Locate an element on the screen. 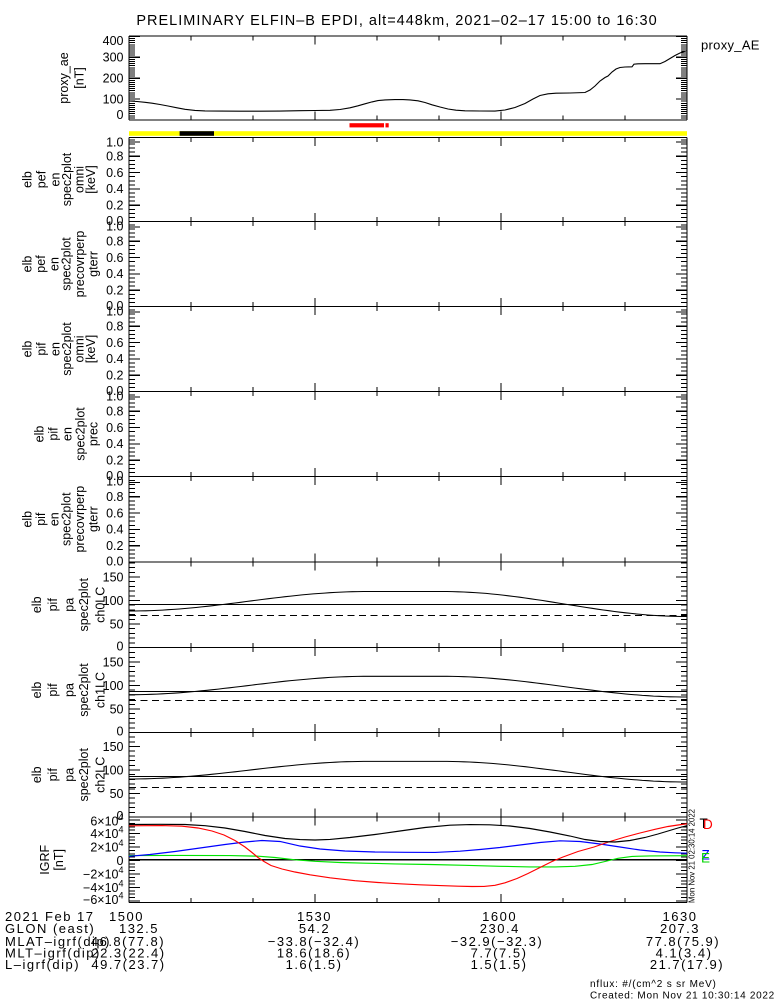 Image resolution: width=775 pixels, height=1005 pixels. svg-text: 18.6(18.6) is located at coordinates (314, 953).